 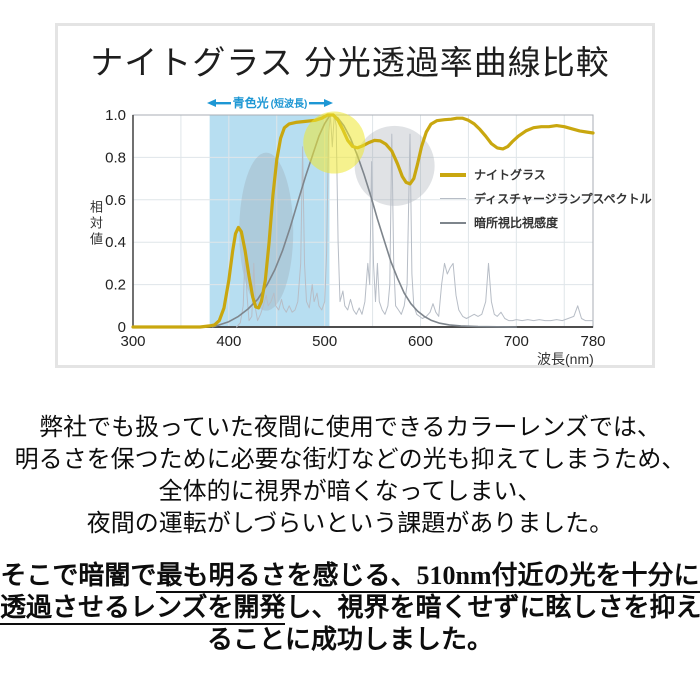 What do you see at coordinates (420, 341) in the screenshot?
I see `x-tick-label: 600` at bounding box center [420, 341].